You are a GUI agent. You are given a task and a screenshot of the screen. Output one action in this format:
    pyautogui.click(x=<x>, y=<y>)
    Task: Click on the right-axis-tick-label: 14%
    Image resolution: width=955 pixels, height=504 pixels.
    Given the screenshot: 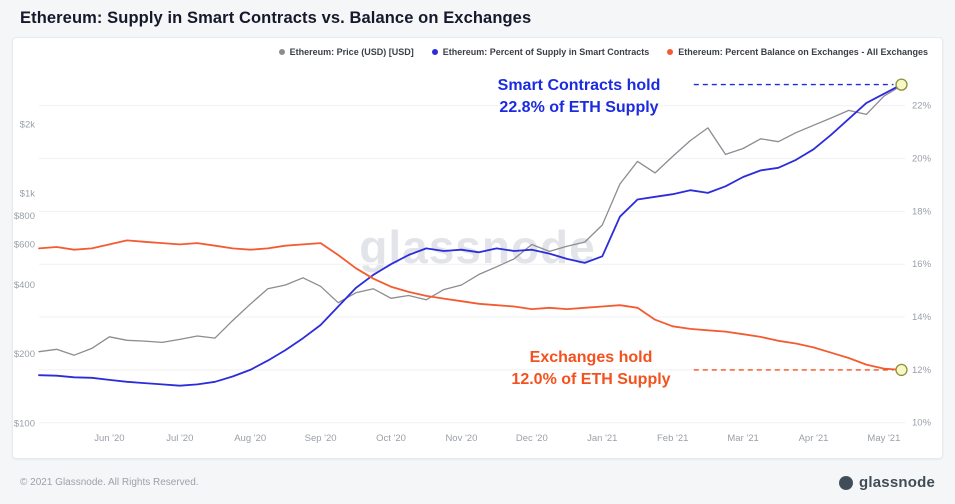 What is the action you would take?
    pyautogui.click(x=922, y=317)
    